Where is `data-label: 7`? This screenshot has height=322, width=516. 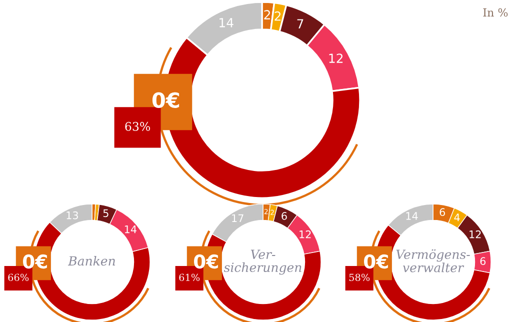
data-label: 7 is located at coordinates (300, 23).